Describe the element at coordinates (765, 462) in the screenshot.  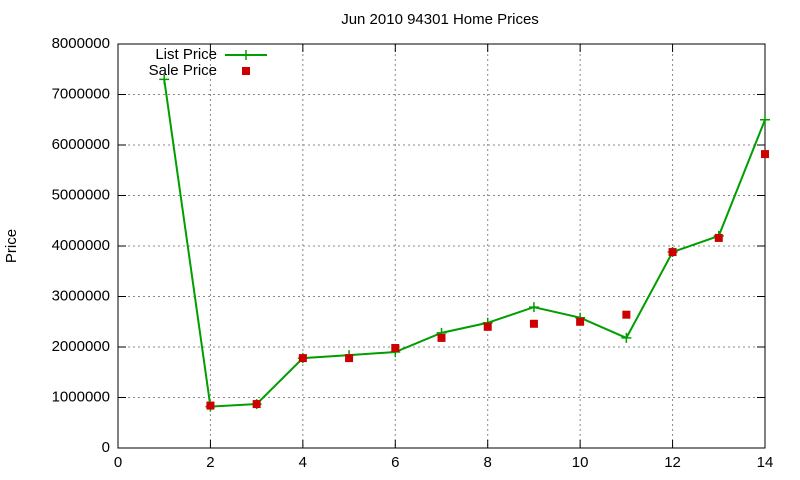
I see `x-tick-label: 14` at that location.